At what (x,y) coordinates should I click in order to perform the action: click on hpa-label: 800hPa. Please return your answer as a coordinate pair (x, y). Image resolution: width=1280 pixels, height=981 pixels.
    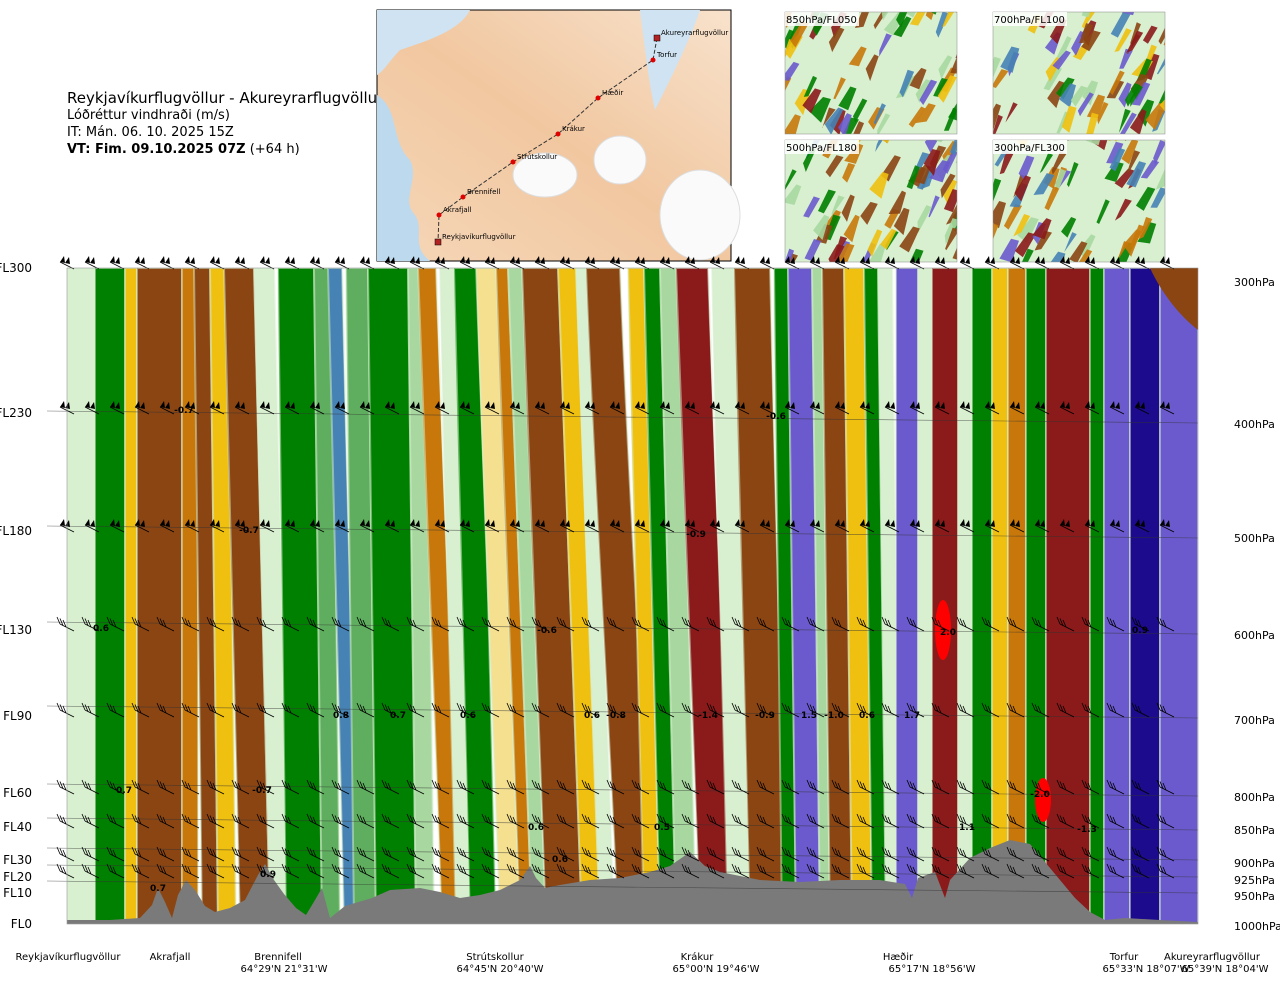
    Looking at the image, I should click on (1254, 797).